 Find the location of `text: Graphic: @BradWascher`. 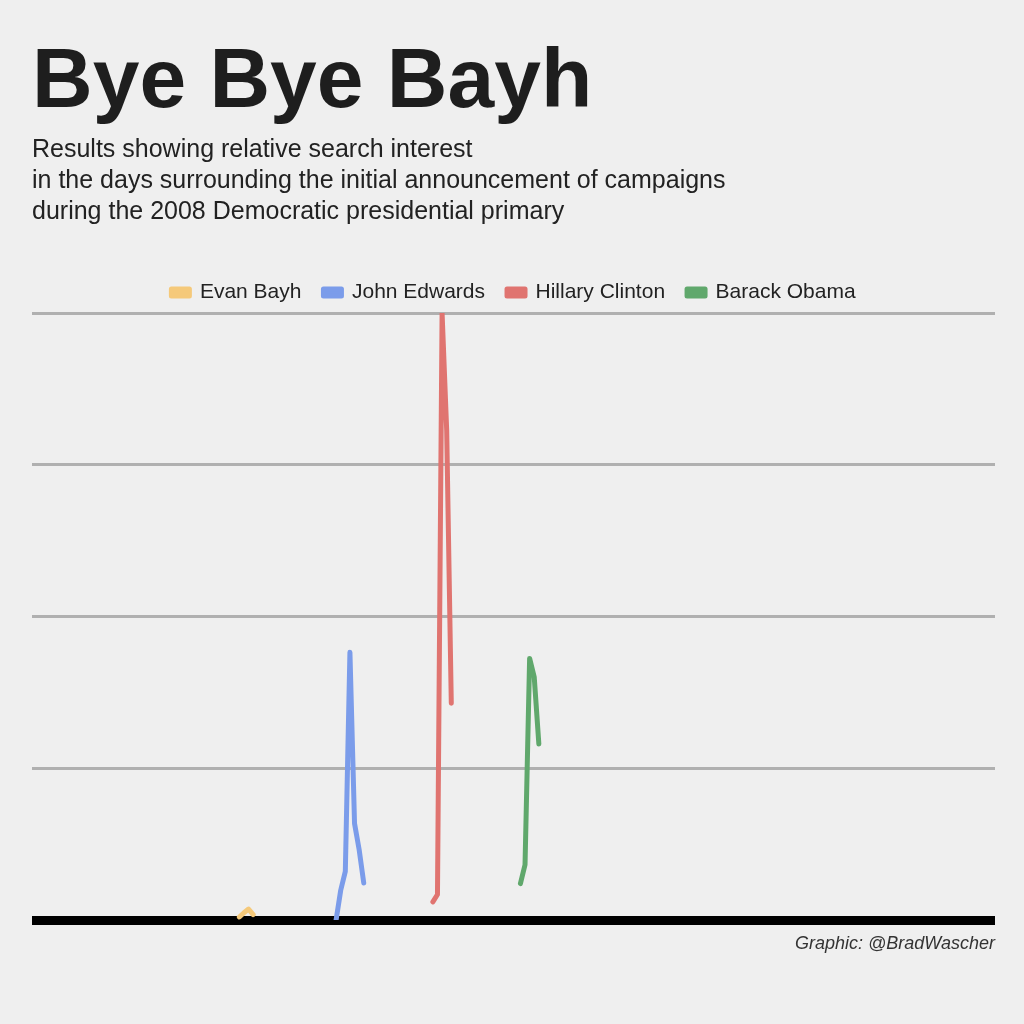

text: Graphic: @BradWascher is located at coordinates (894, 943).